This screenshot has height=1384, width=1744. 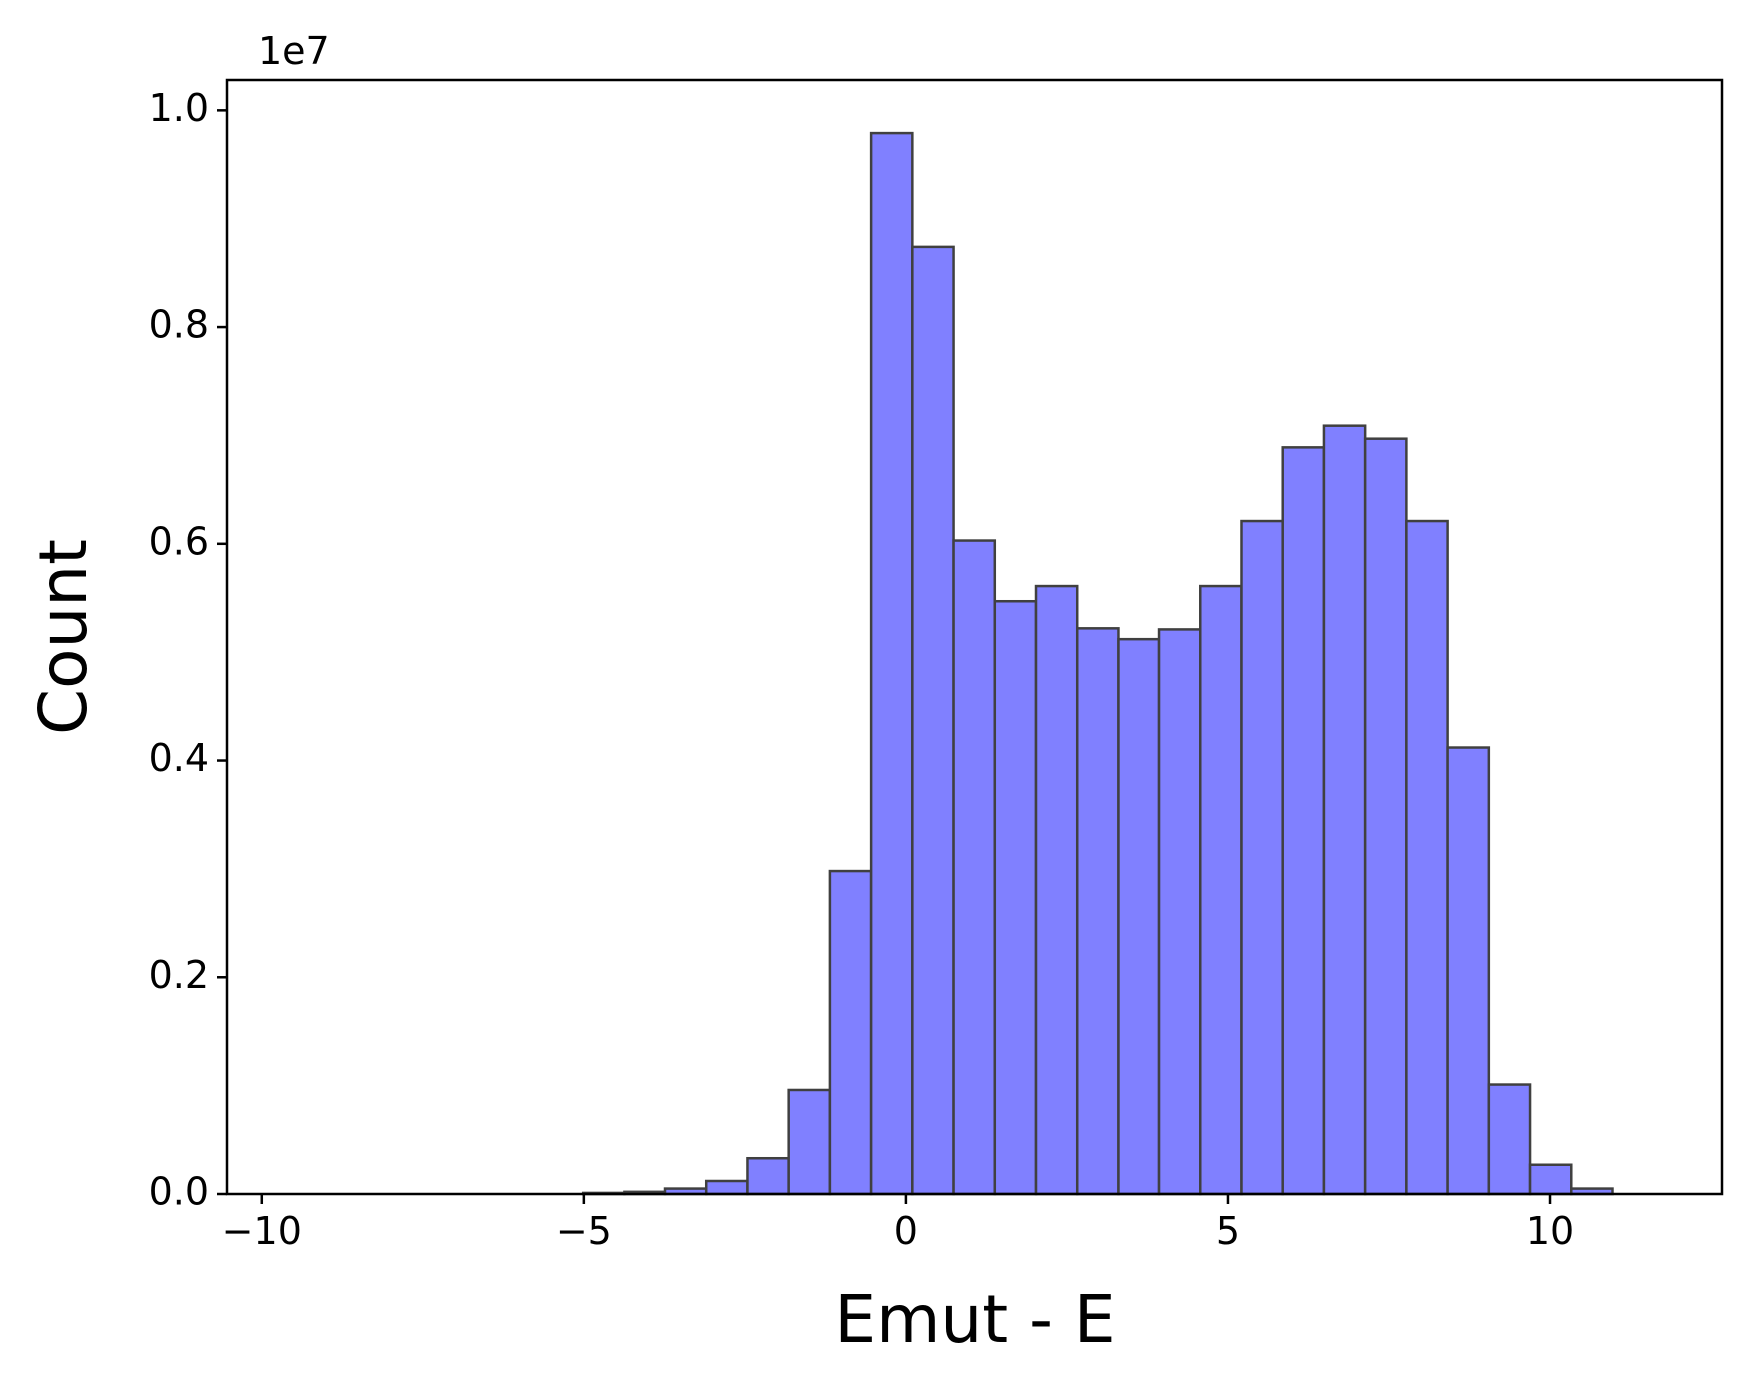 I want to click on x-tick-label: 0, so click(x=906, y=1231).